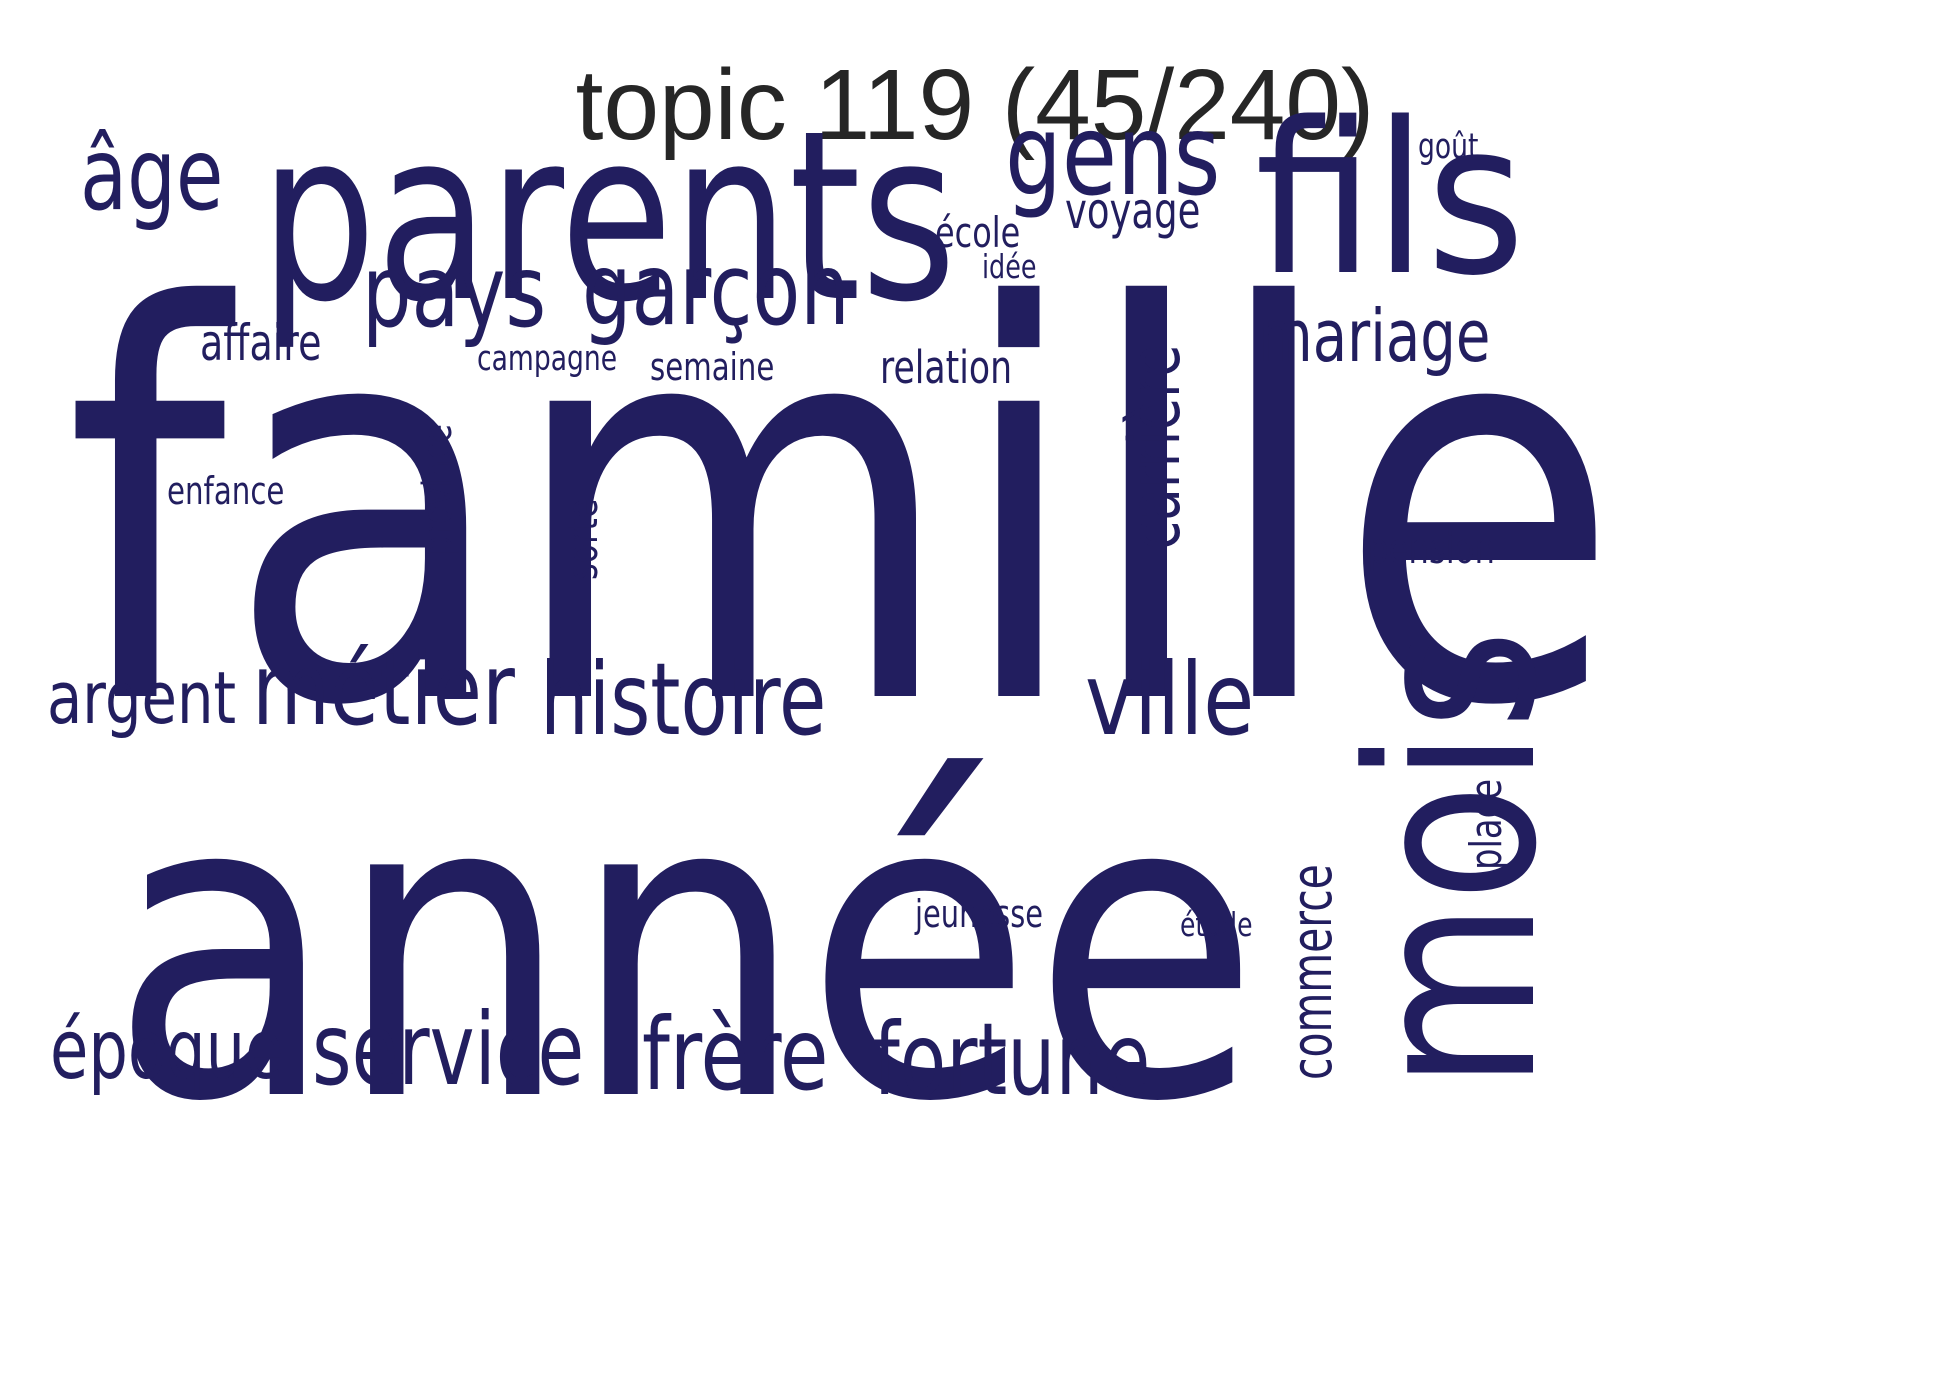  I want to click on word-ville: ville, so click(1170, 699).